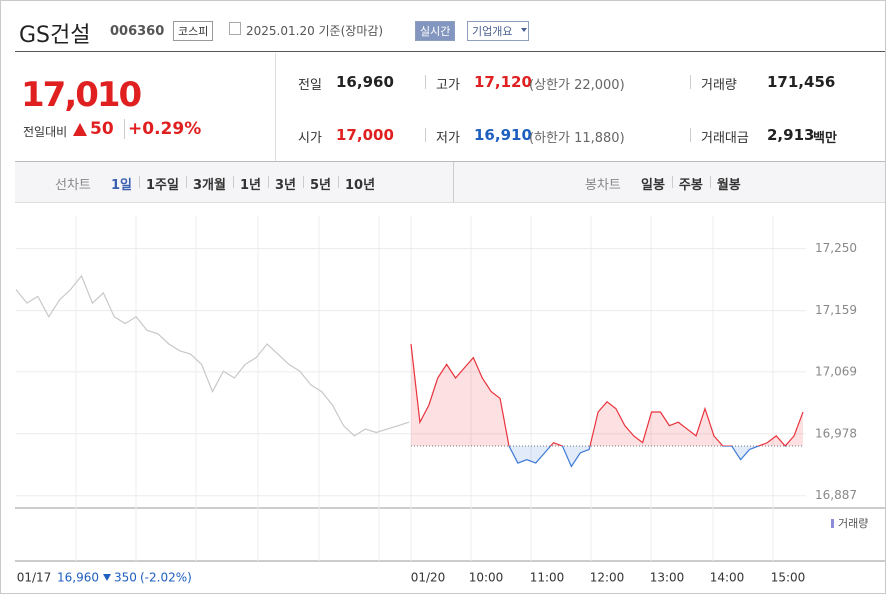 This screenshot has height=594, width=886. I want to click on stat-value: 2,913, so click(791, 135).